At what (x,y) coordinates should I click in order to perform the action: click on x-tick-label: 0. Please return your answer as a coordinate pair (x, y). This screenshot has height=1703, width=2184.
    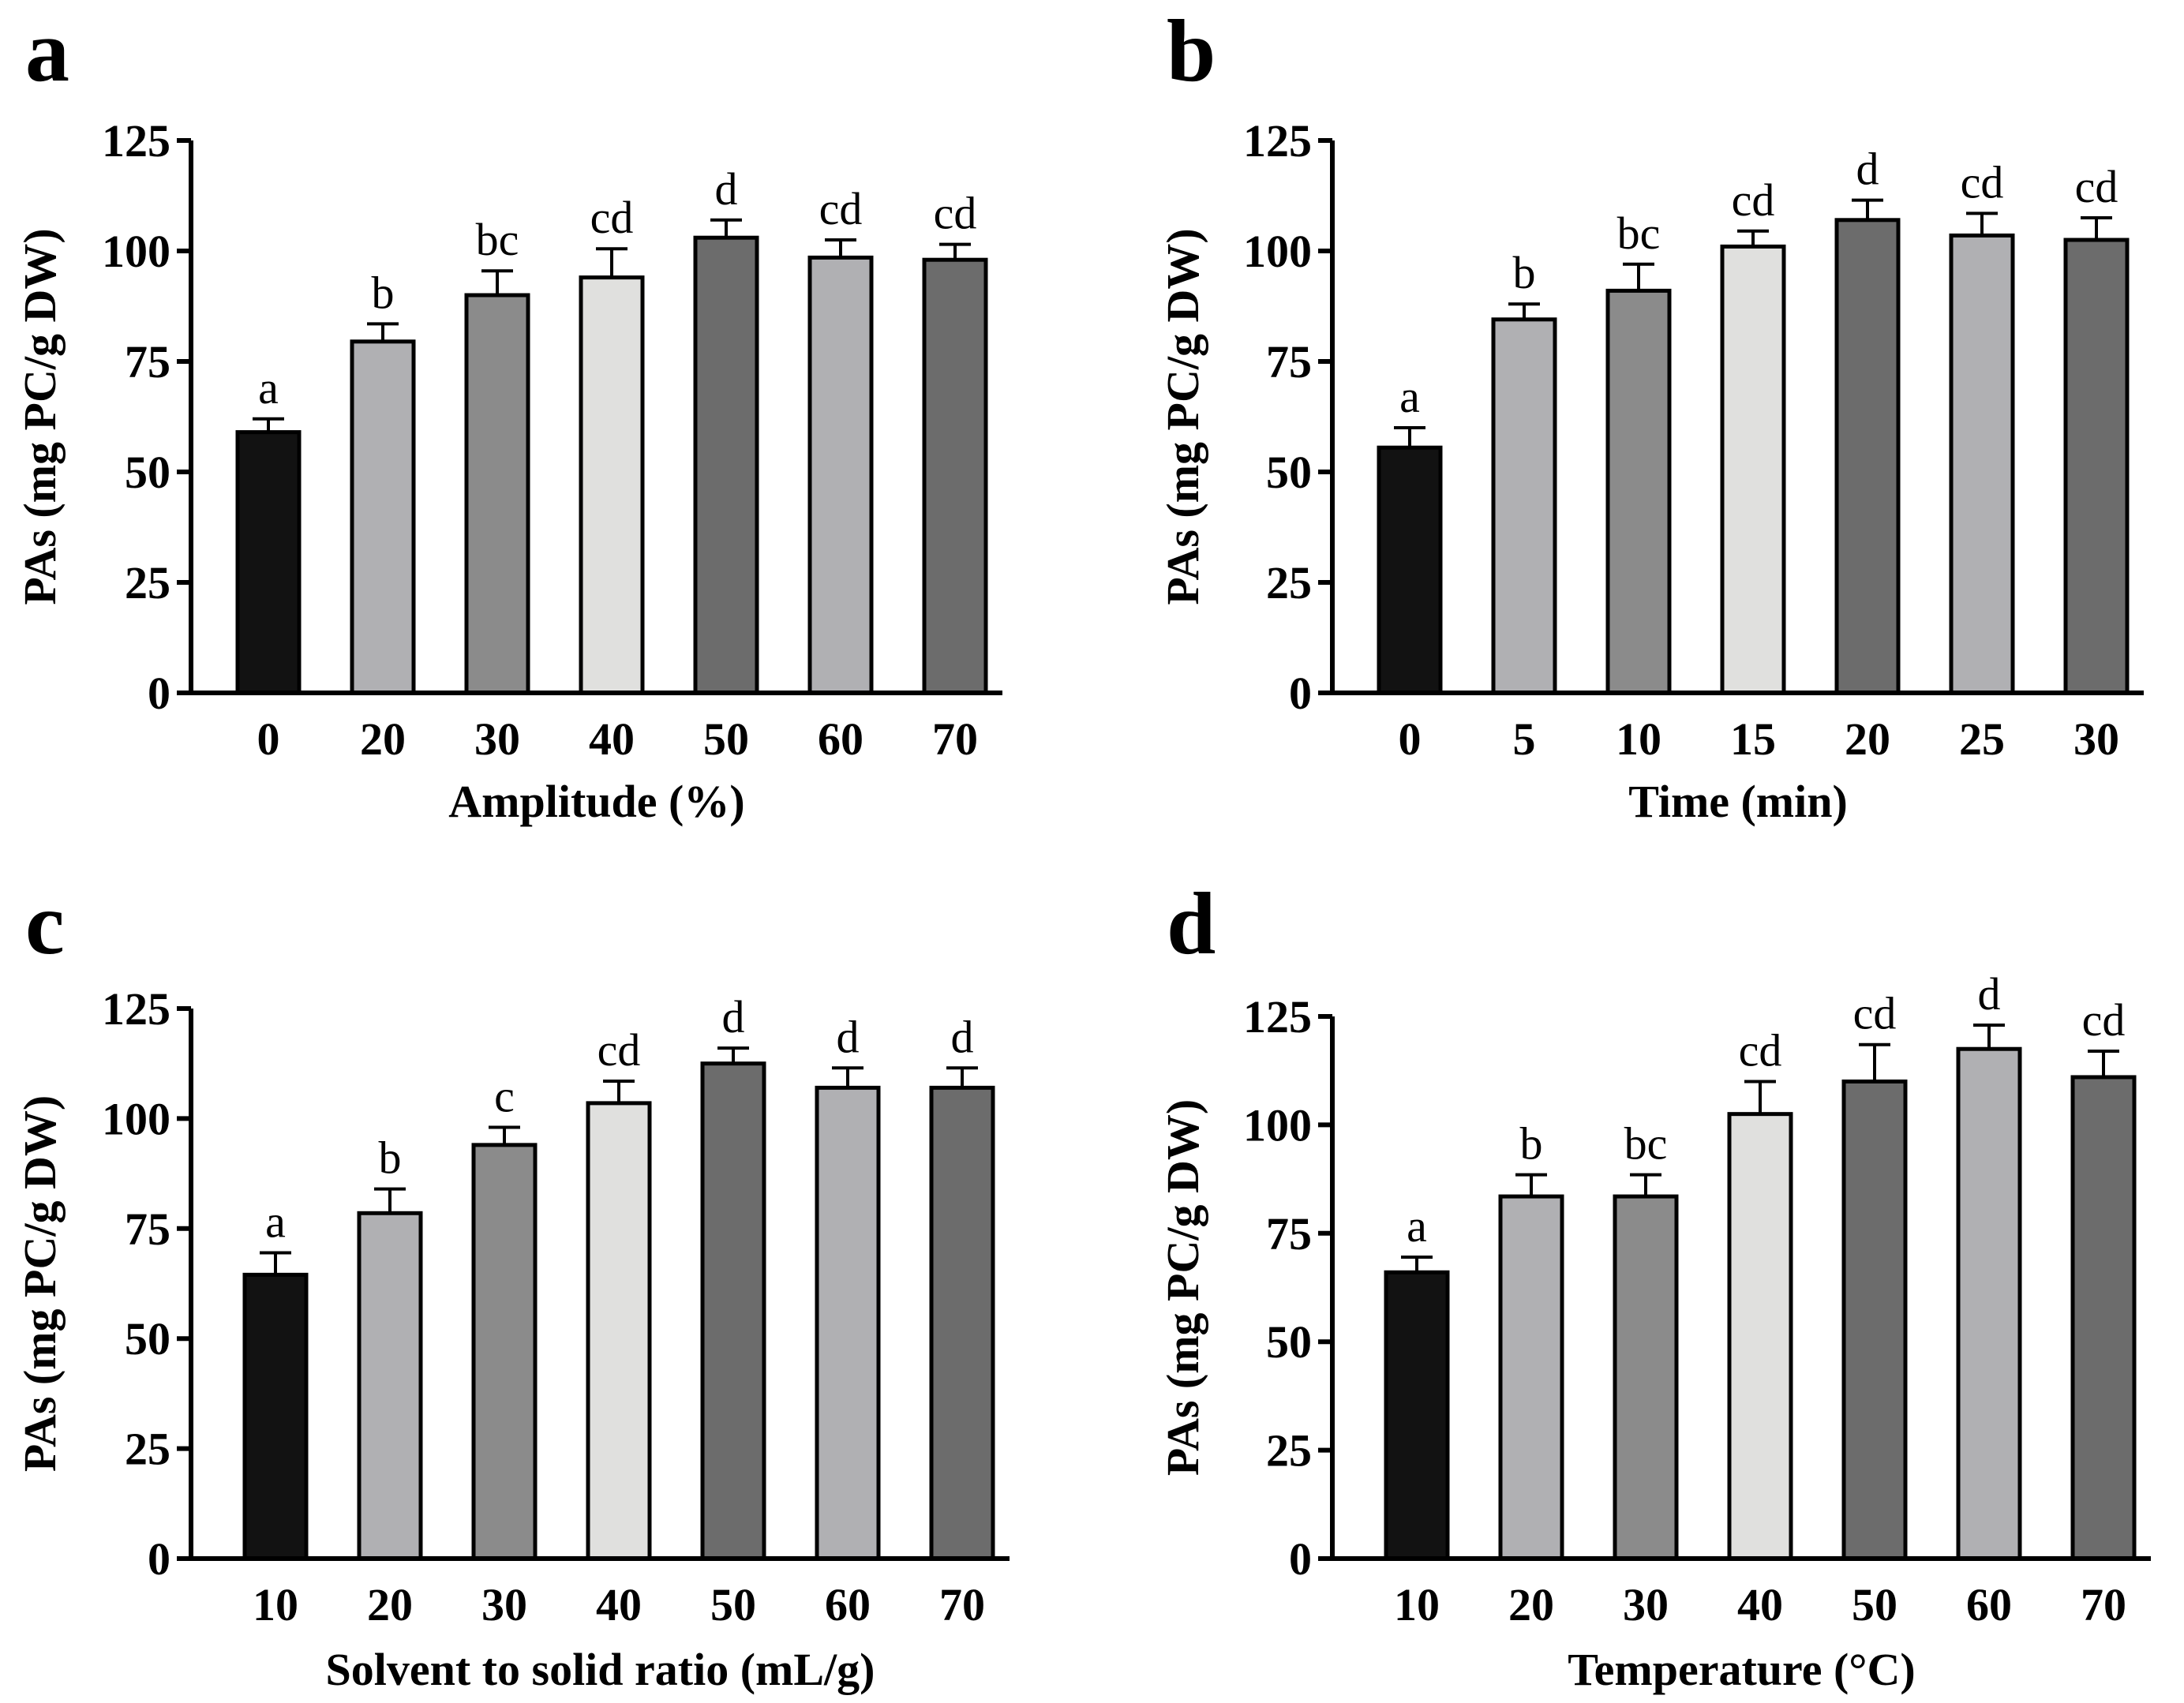
    Looking at the image, I should click on (1410, 739).